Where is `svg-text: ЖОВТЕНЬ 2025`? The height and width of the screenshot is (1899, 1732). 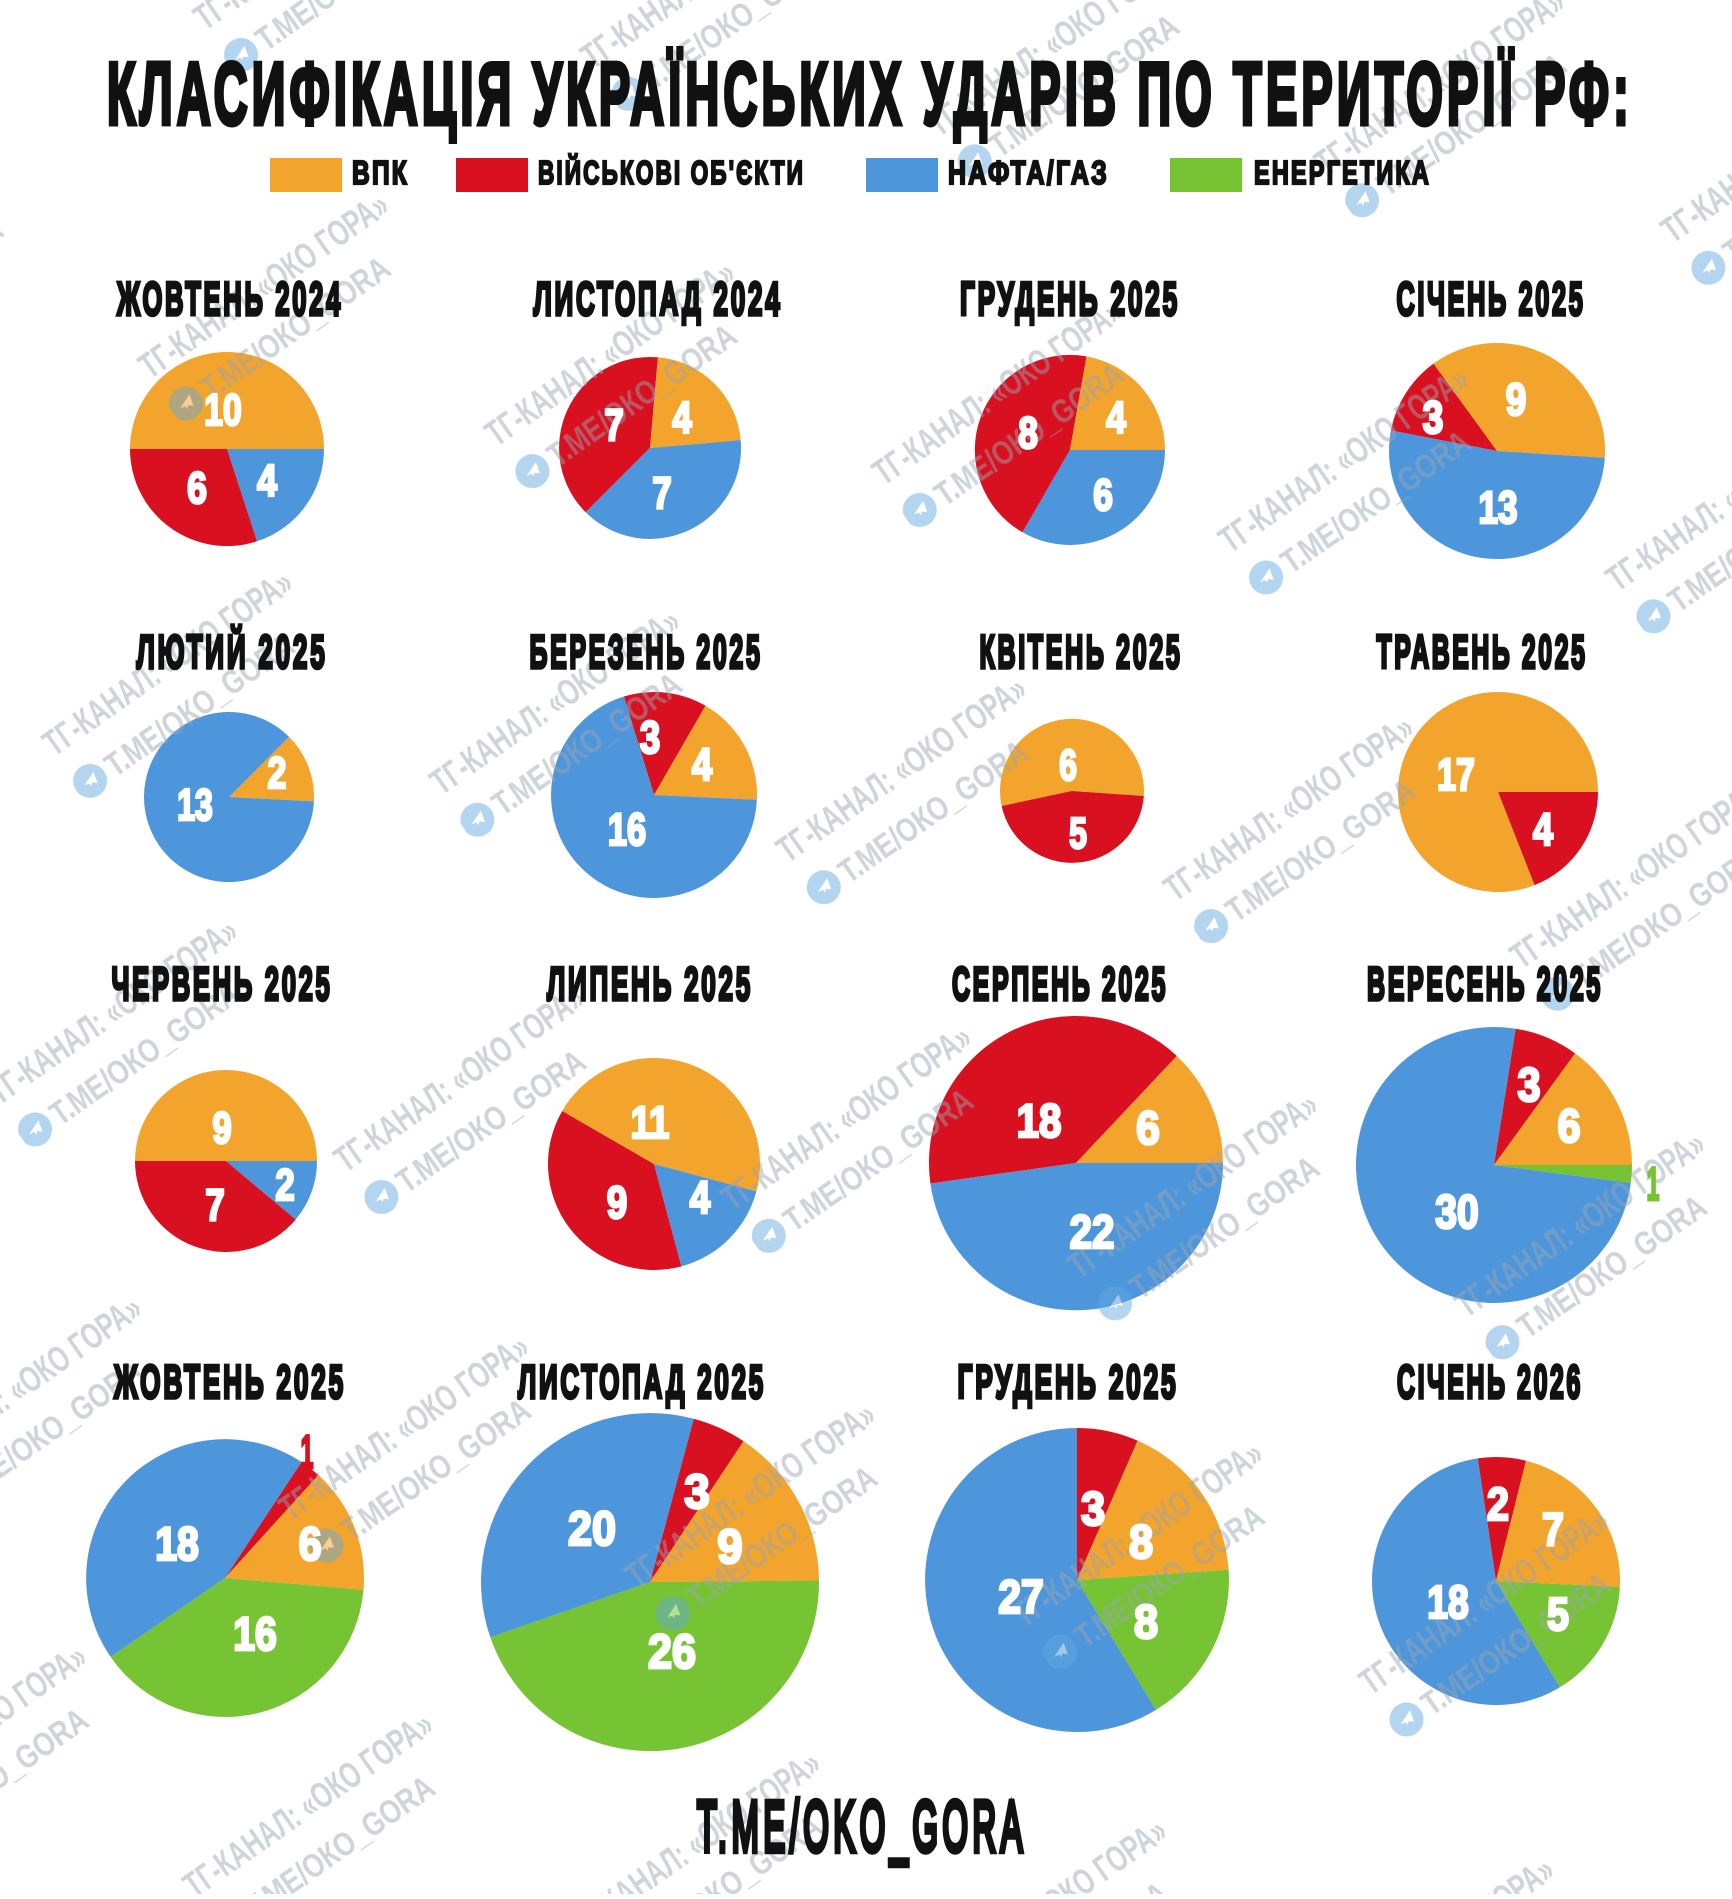 svg-text: ЖОВТЕНЬ 2025 is located at coordinates (229, 1381).